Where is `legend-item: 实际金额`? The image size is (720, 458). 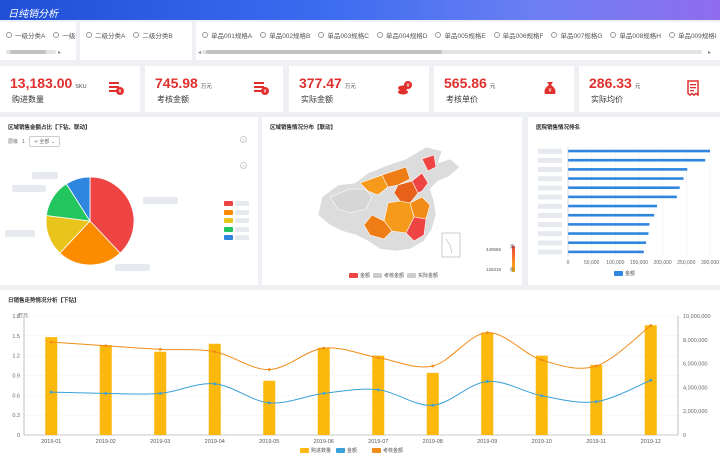
legend-item: 实际金额 is located at coordinates (422, 275).